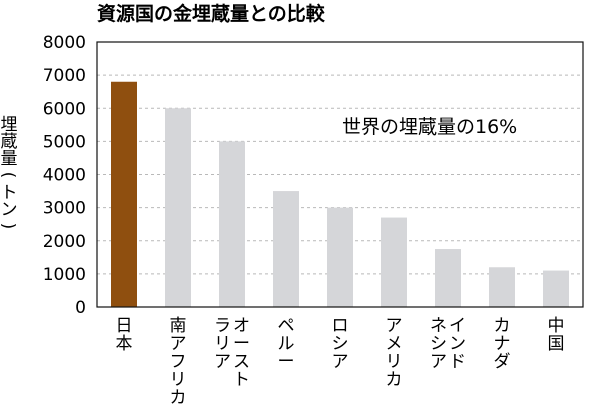 Image resolution: width=600 pixels, height=407 pixels. I want to click on x-category-label: ネ, so click(438, 326).